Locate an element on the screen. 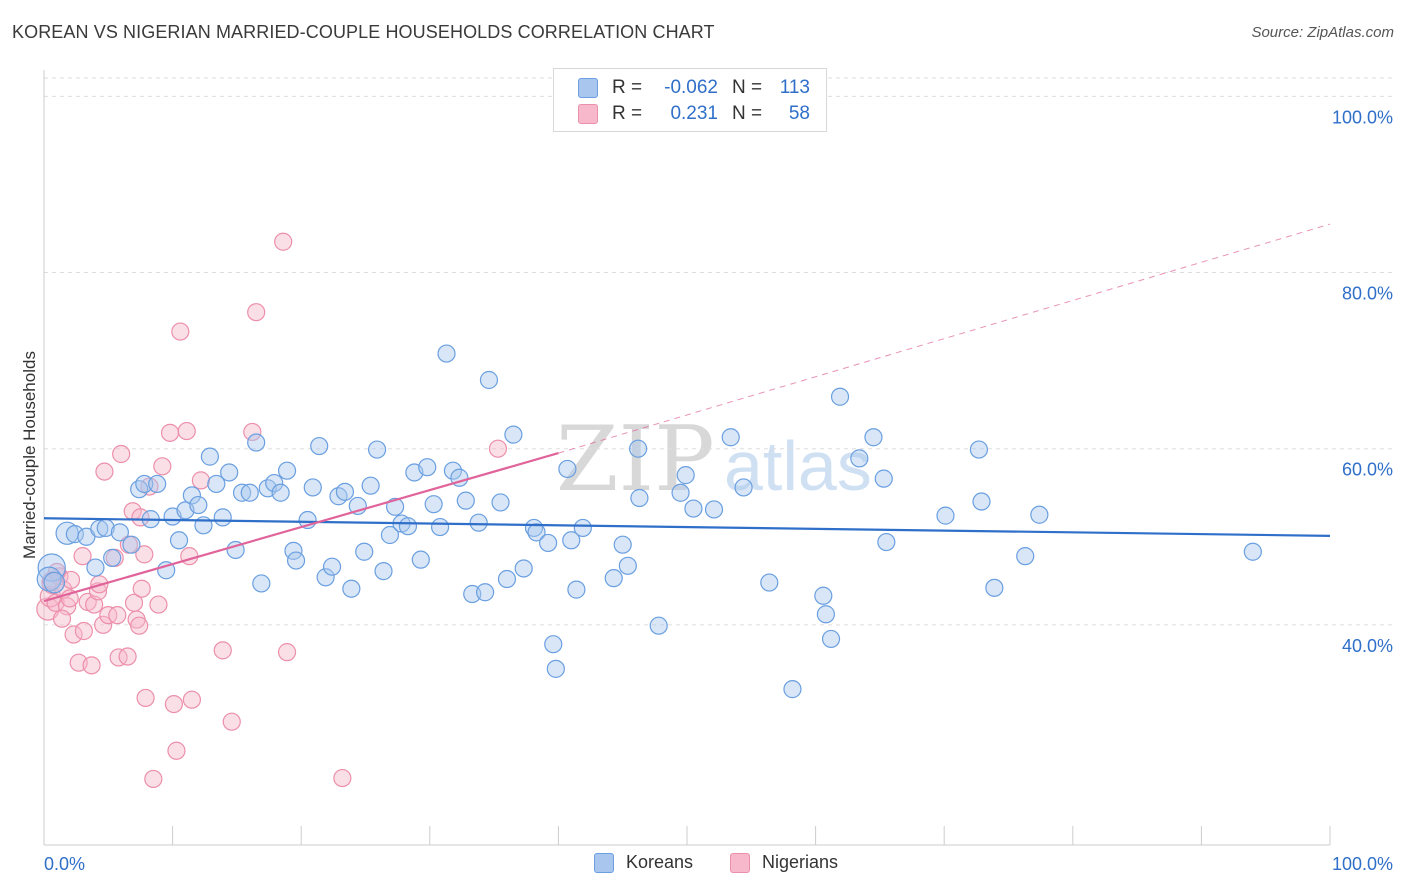 The image size is (1406, 892). y-tick-label: 100.0% is located at coordinates (1362, 117).